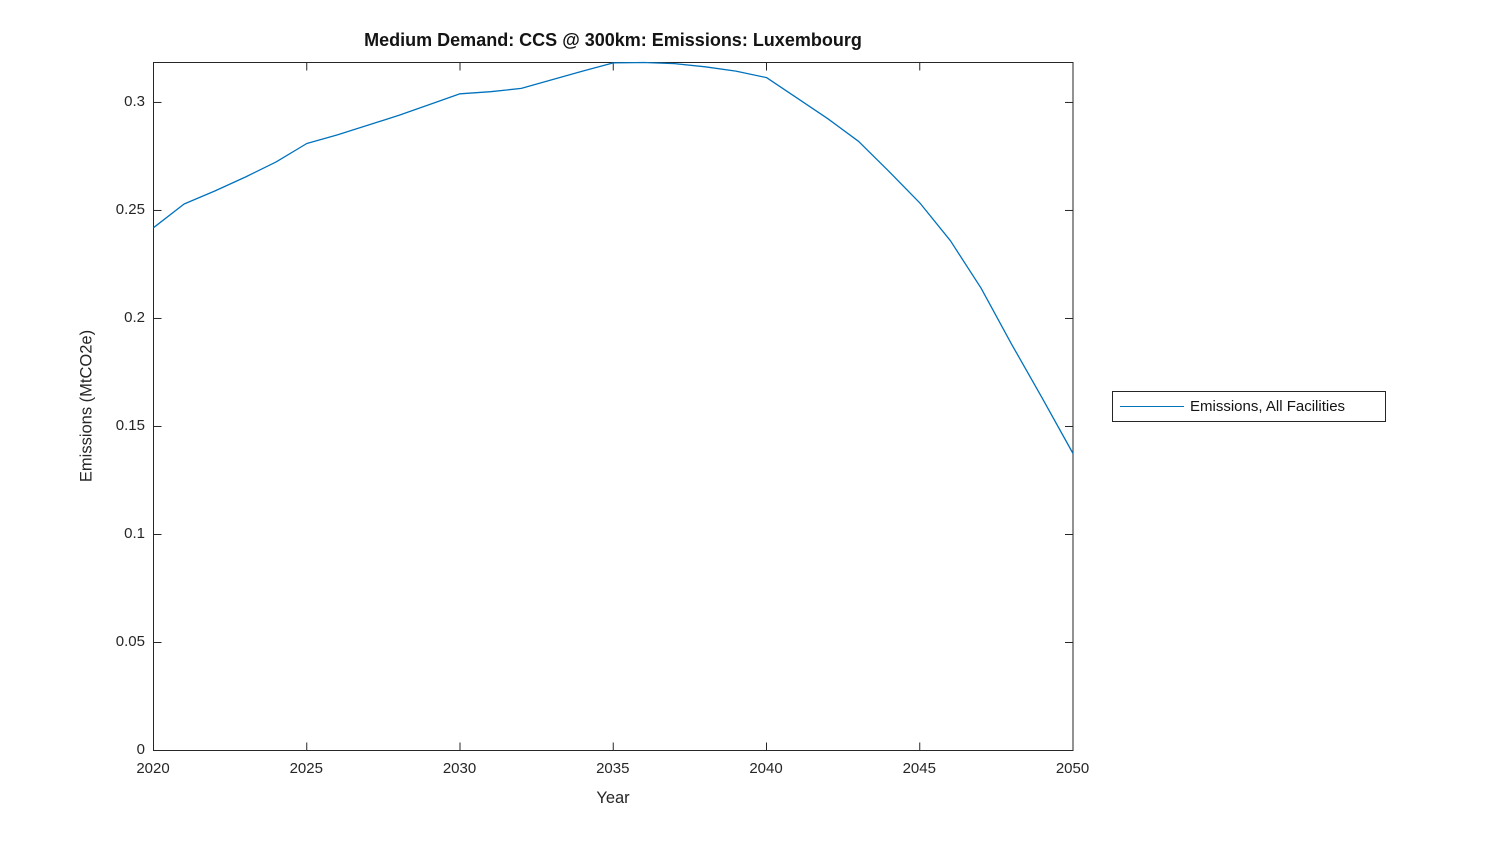  Describe the element at coordinates (1268, 406) in the screenshot. I see `legend-entry-label: Emissions, All Facilities` at that location.